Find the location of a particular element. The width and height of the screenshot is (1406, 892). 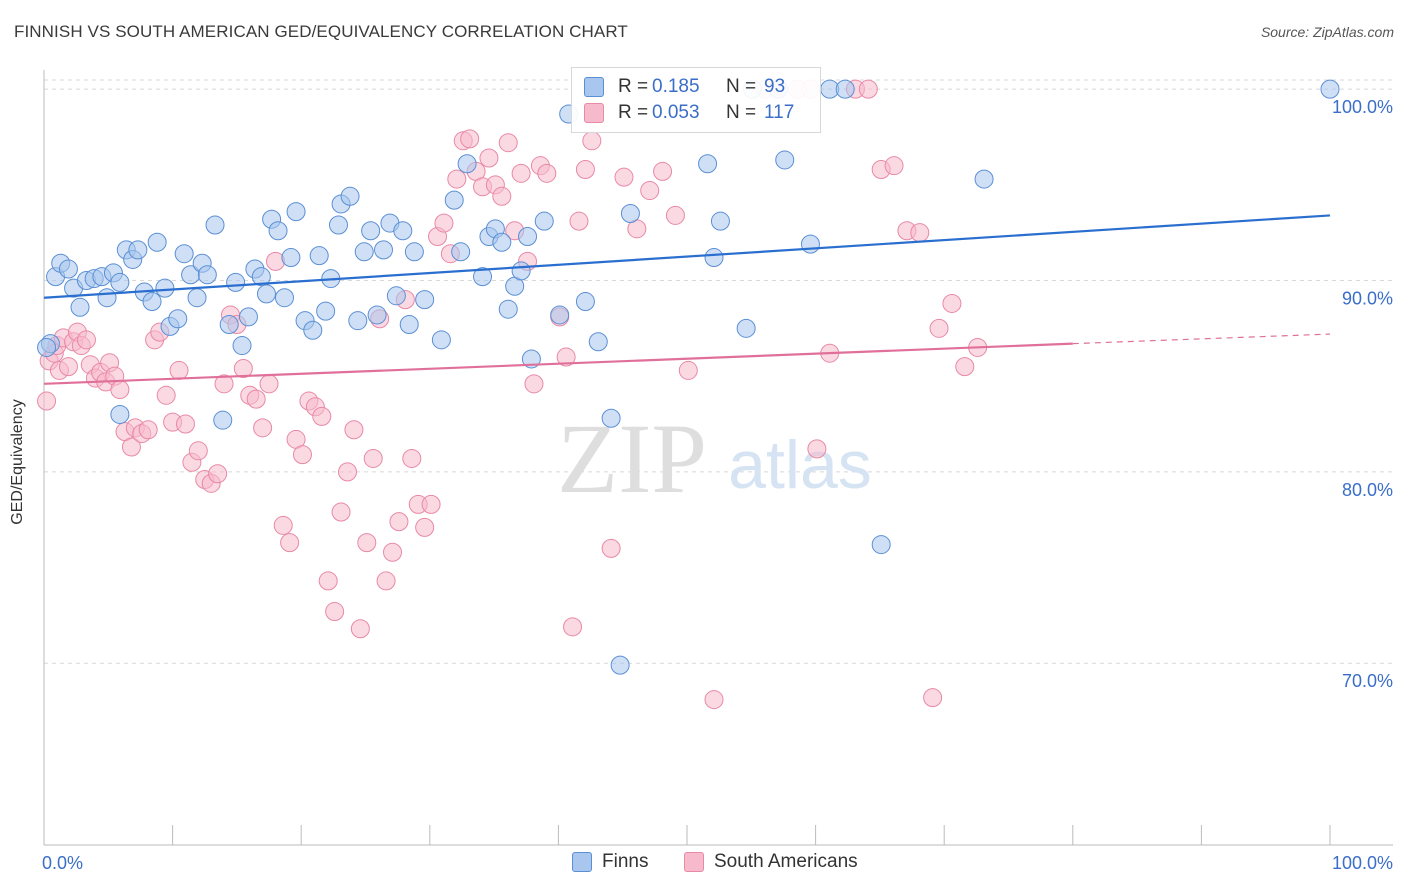

y-tick-label: 70.0% is located at coordinates (1367, 681).